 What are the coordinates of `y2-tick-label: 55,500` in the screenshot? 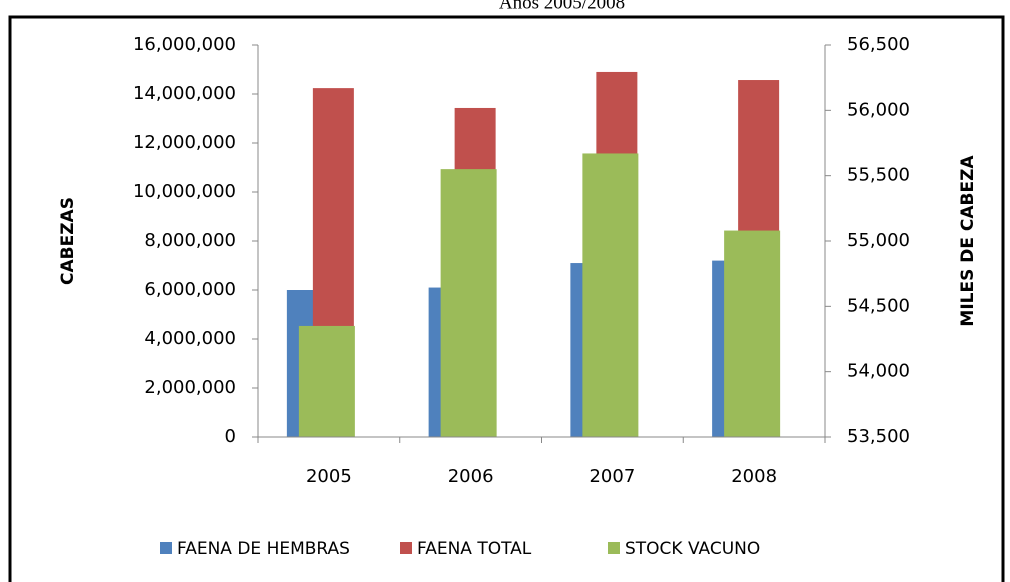 It's located at (878, 175).